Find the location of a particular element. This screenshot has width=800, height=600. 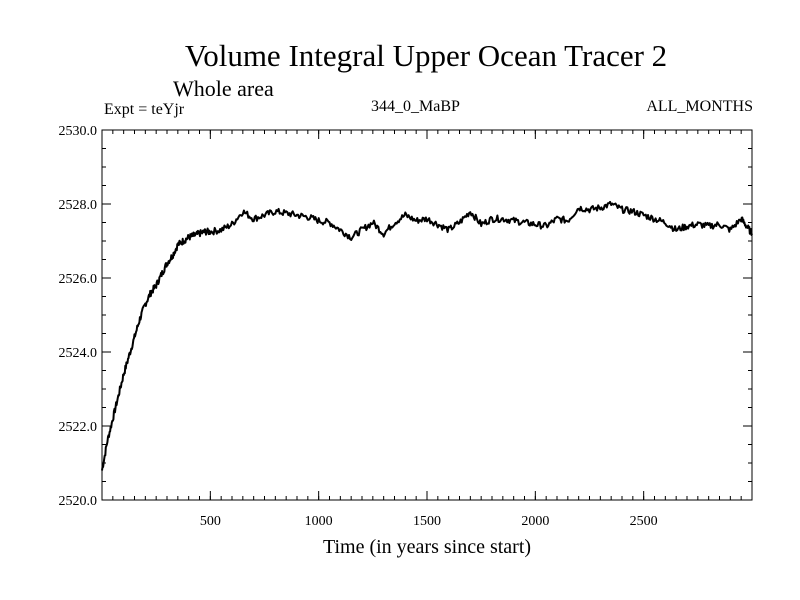

y-tick-label: 2528.0 is located at coordinates (78, 205).